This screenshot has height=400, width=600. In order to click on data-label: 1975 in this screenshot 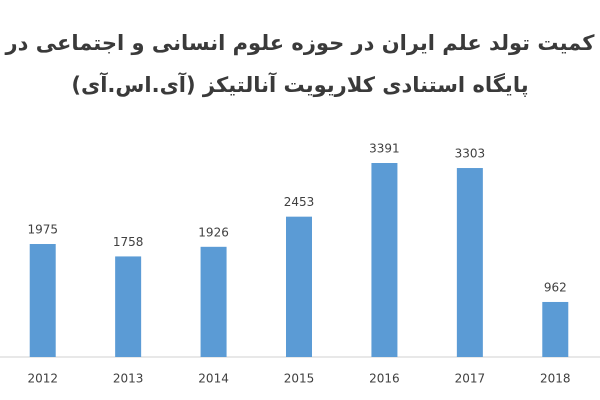, I will do `click(42, 230)`.